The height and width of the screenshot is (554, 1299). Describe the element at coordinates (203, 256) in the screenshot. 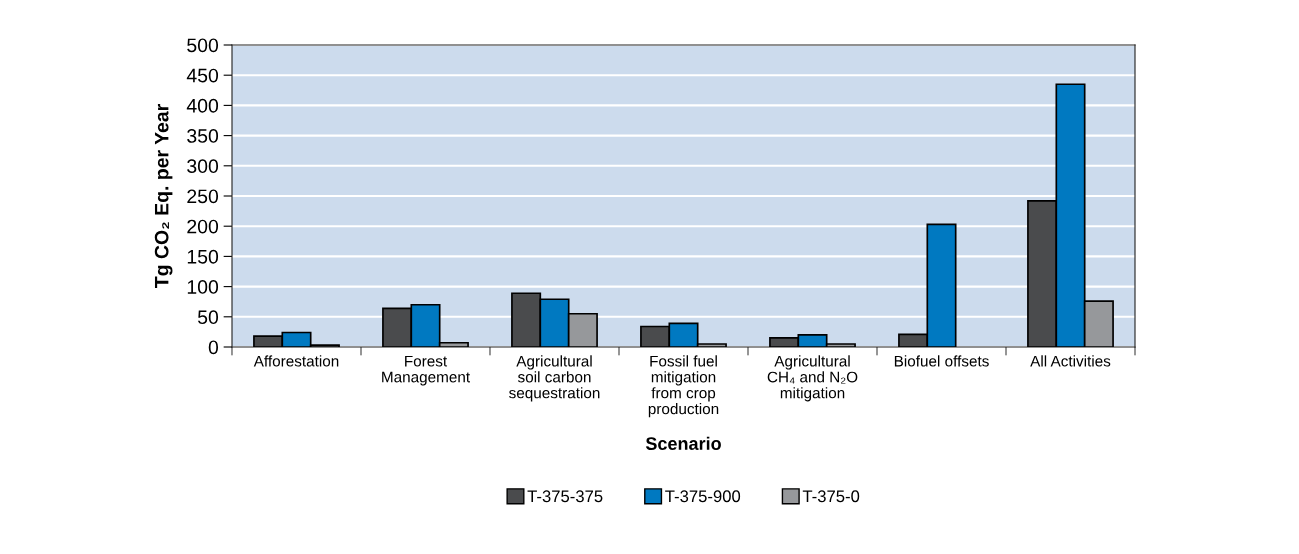

I see `y-tick-label: 150` at that location.